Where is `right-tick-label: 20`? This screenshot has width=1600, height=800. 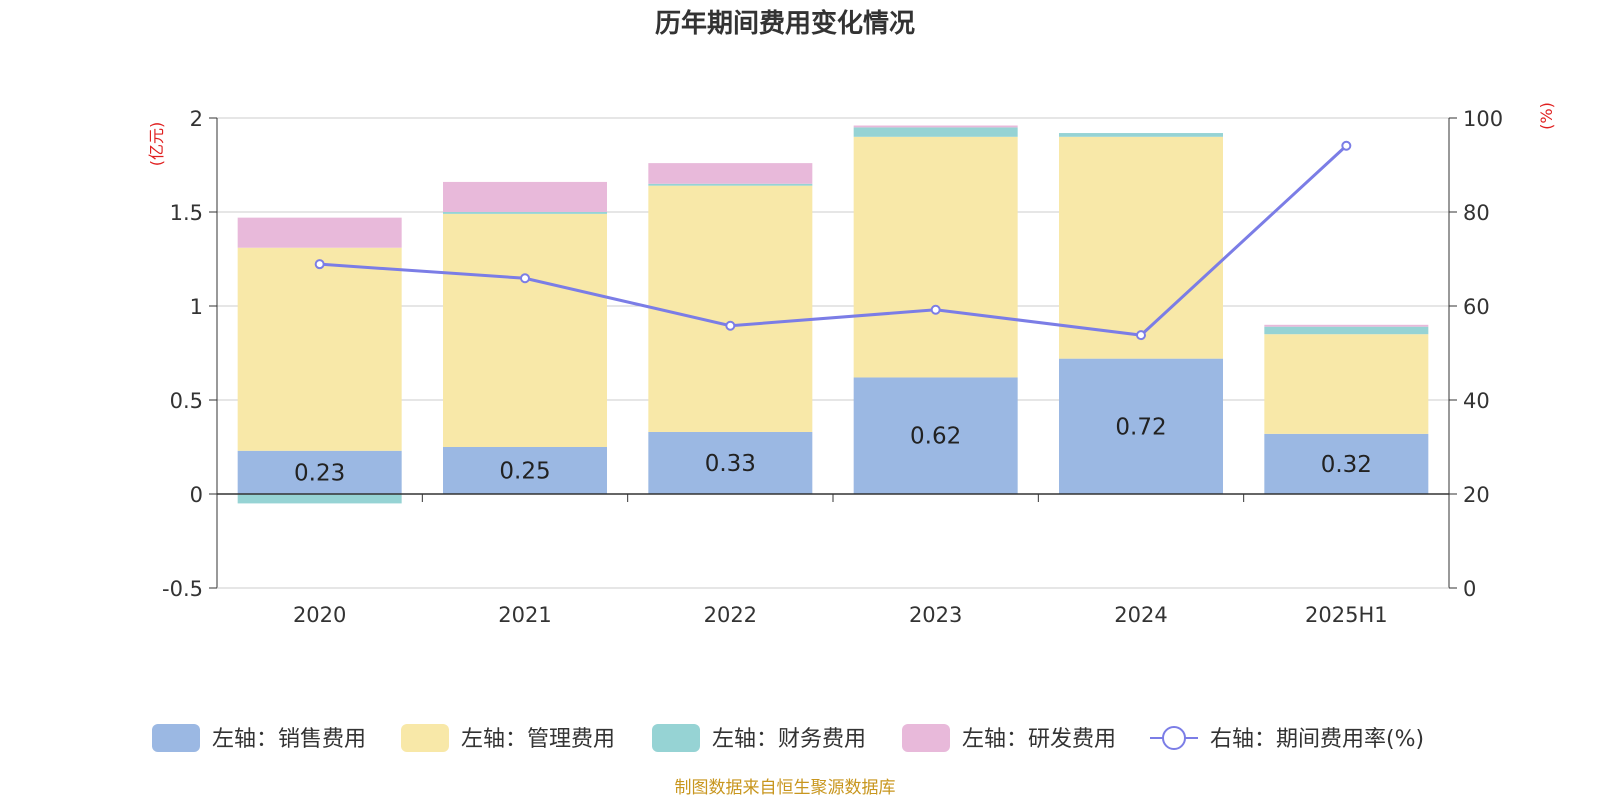 right-tick-label: 20 is located at coordinates (1476, 495).